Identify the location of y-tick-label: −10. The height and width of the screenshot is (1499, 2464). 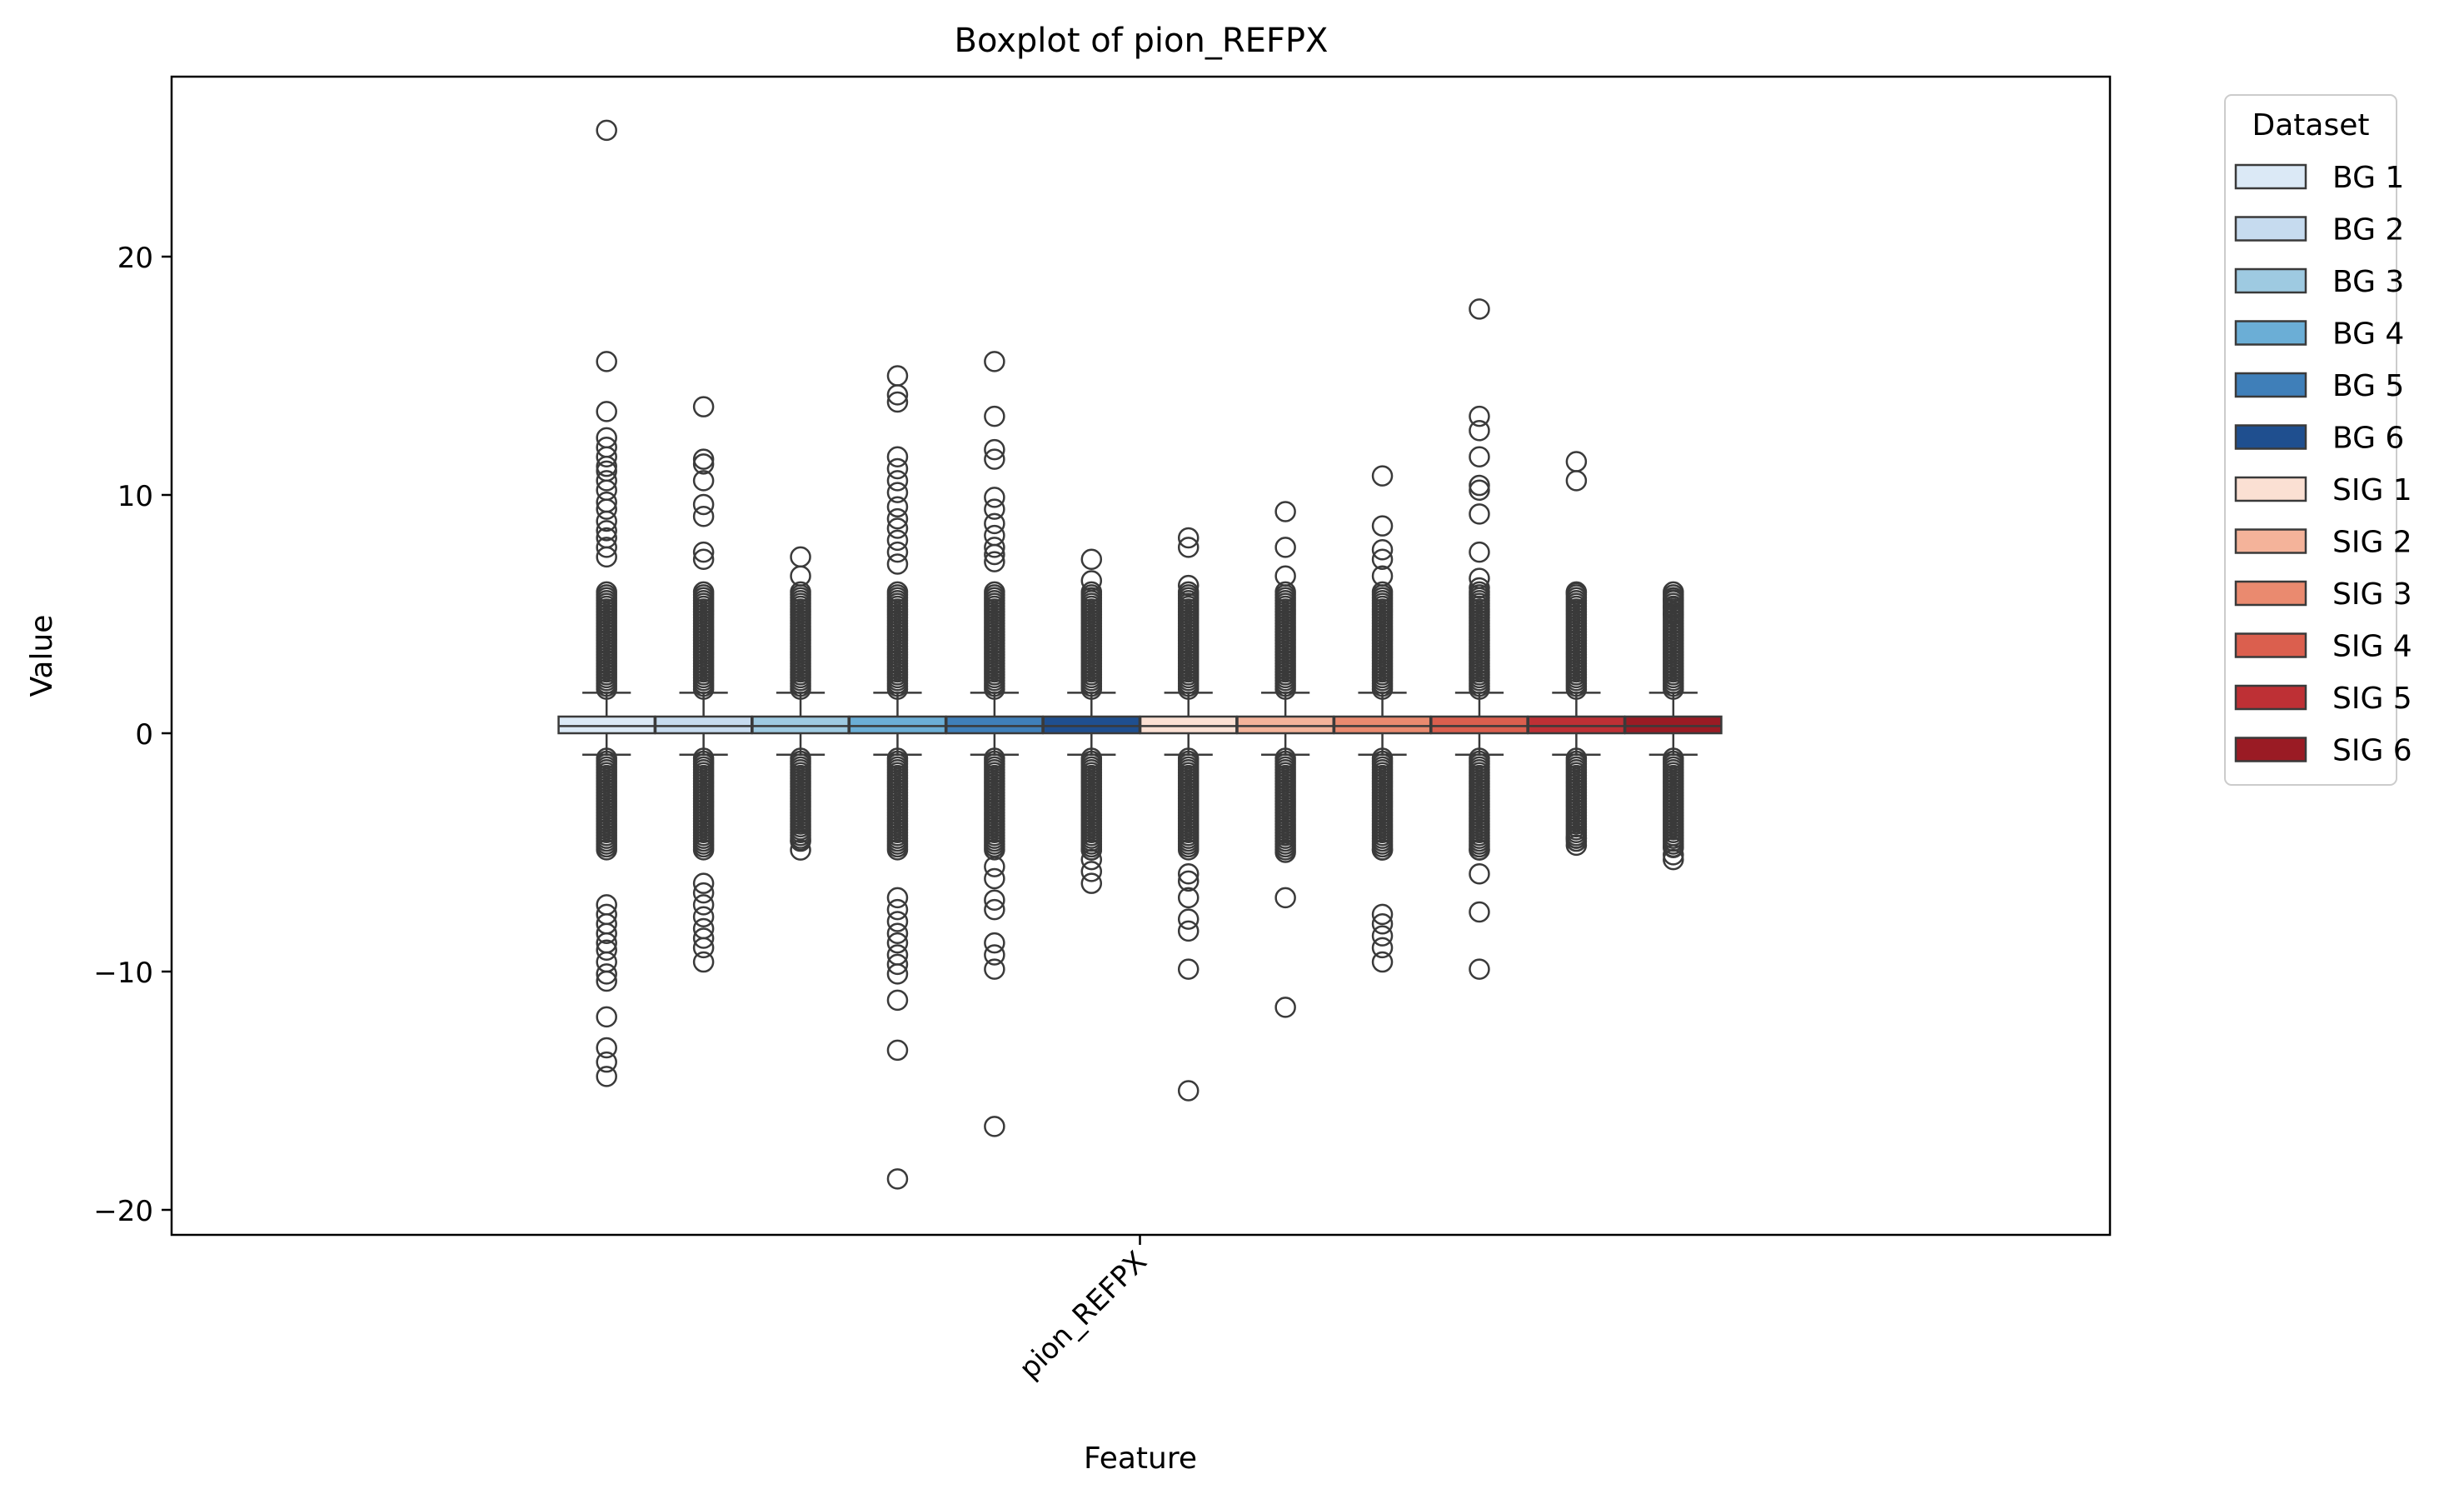
(123, 973).